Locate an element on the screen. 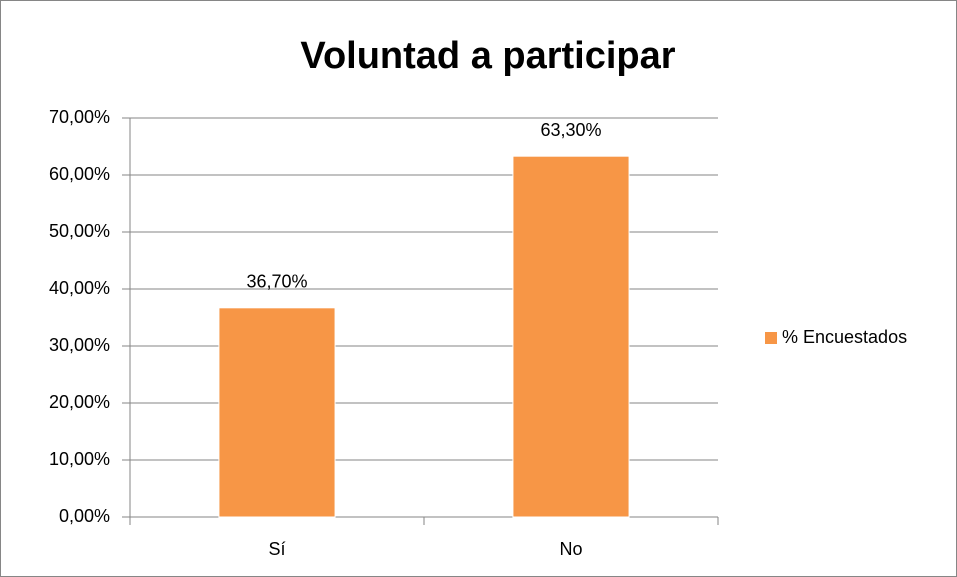  y-tick-label: 40,00% is located at coordinates (79, 288).